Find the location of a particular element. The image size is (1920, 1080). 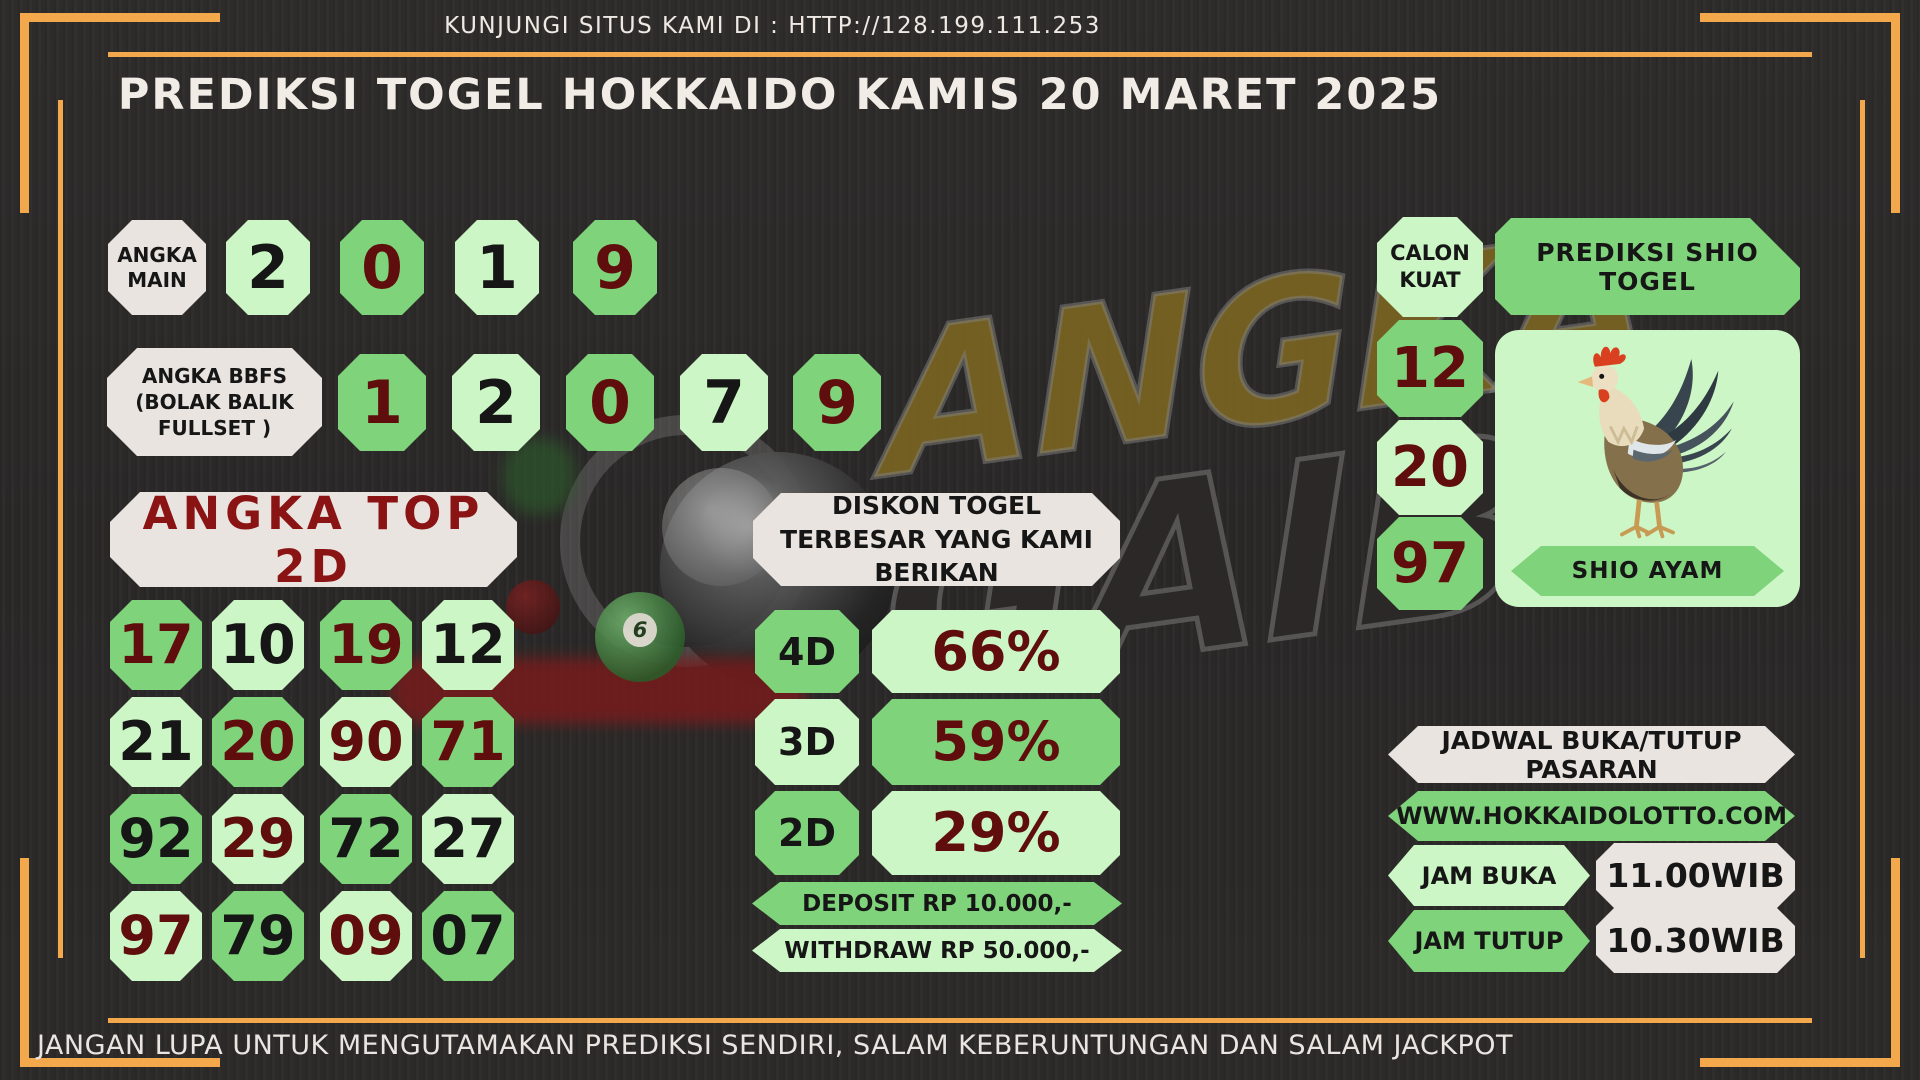

frame-inner-left-line is located at coordinates (60, 529).